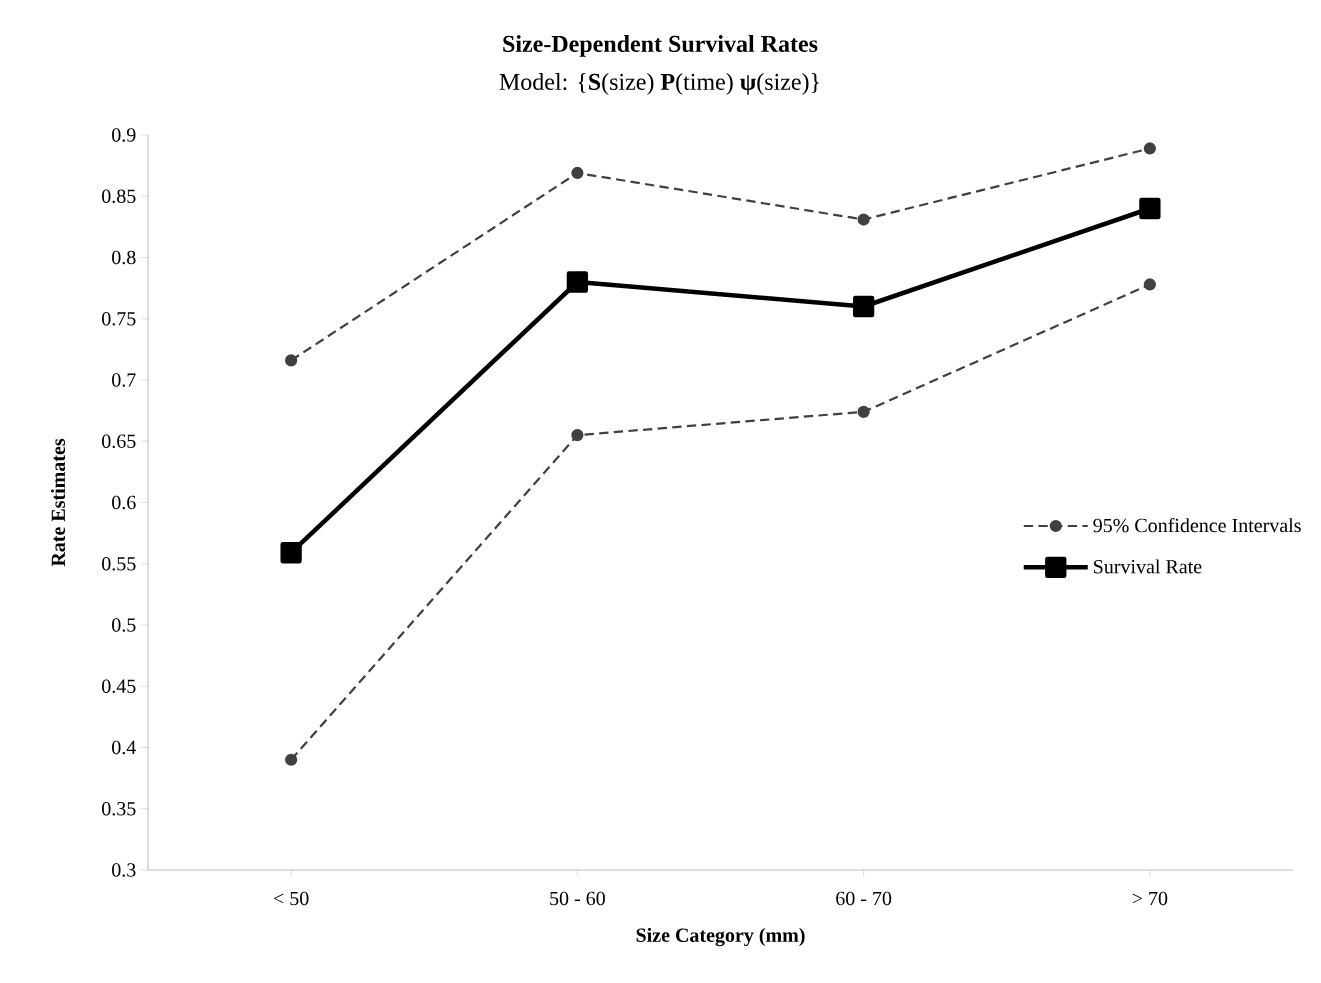 The height and width of the screenshot is (983, 1321). What do you see at coordinates (124, 625) in the screenshot?
I see `y-tick-label: 0.5` at bounding box center [124, 625].